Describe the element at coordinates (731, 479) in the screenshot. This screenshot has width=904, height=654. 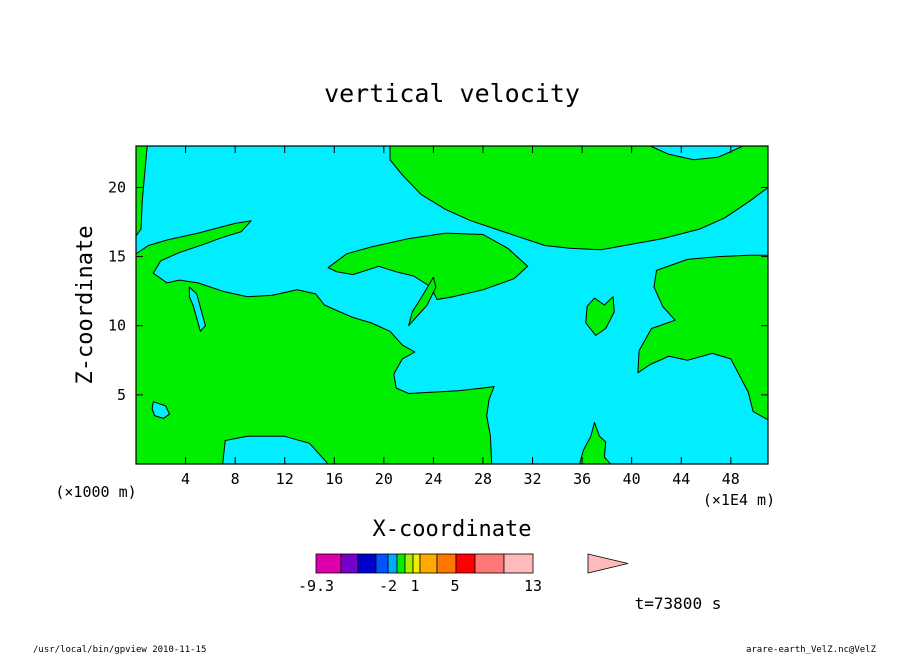
I see `x-tick-label: 48` at that location.